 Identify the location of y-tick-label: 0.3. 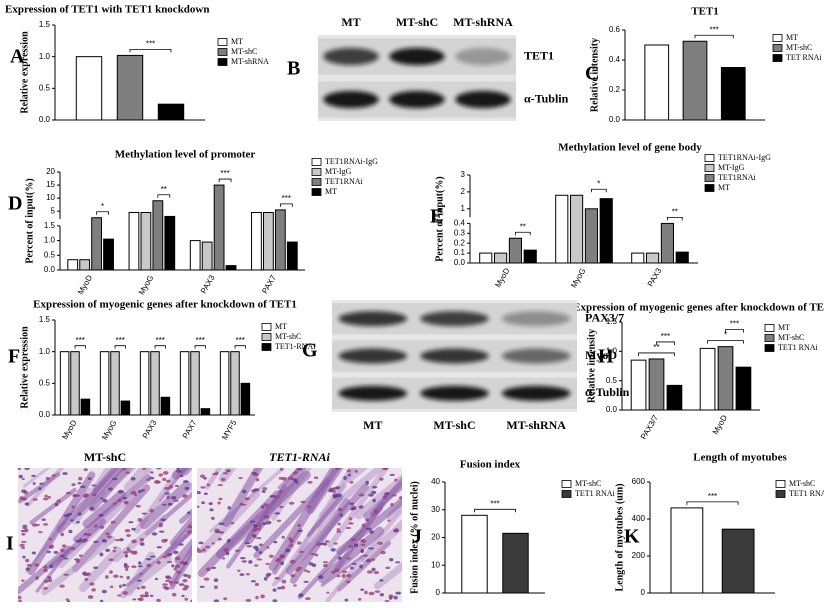
(460, 232).